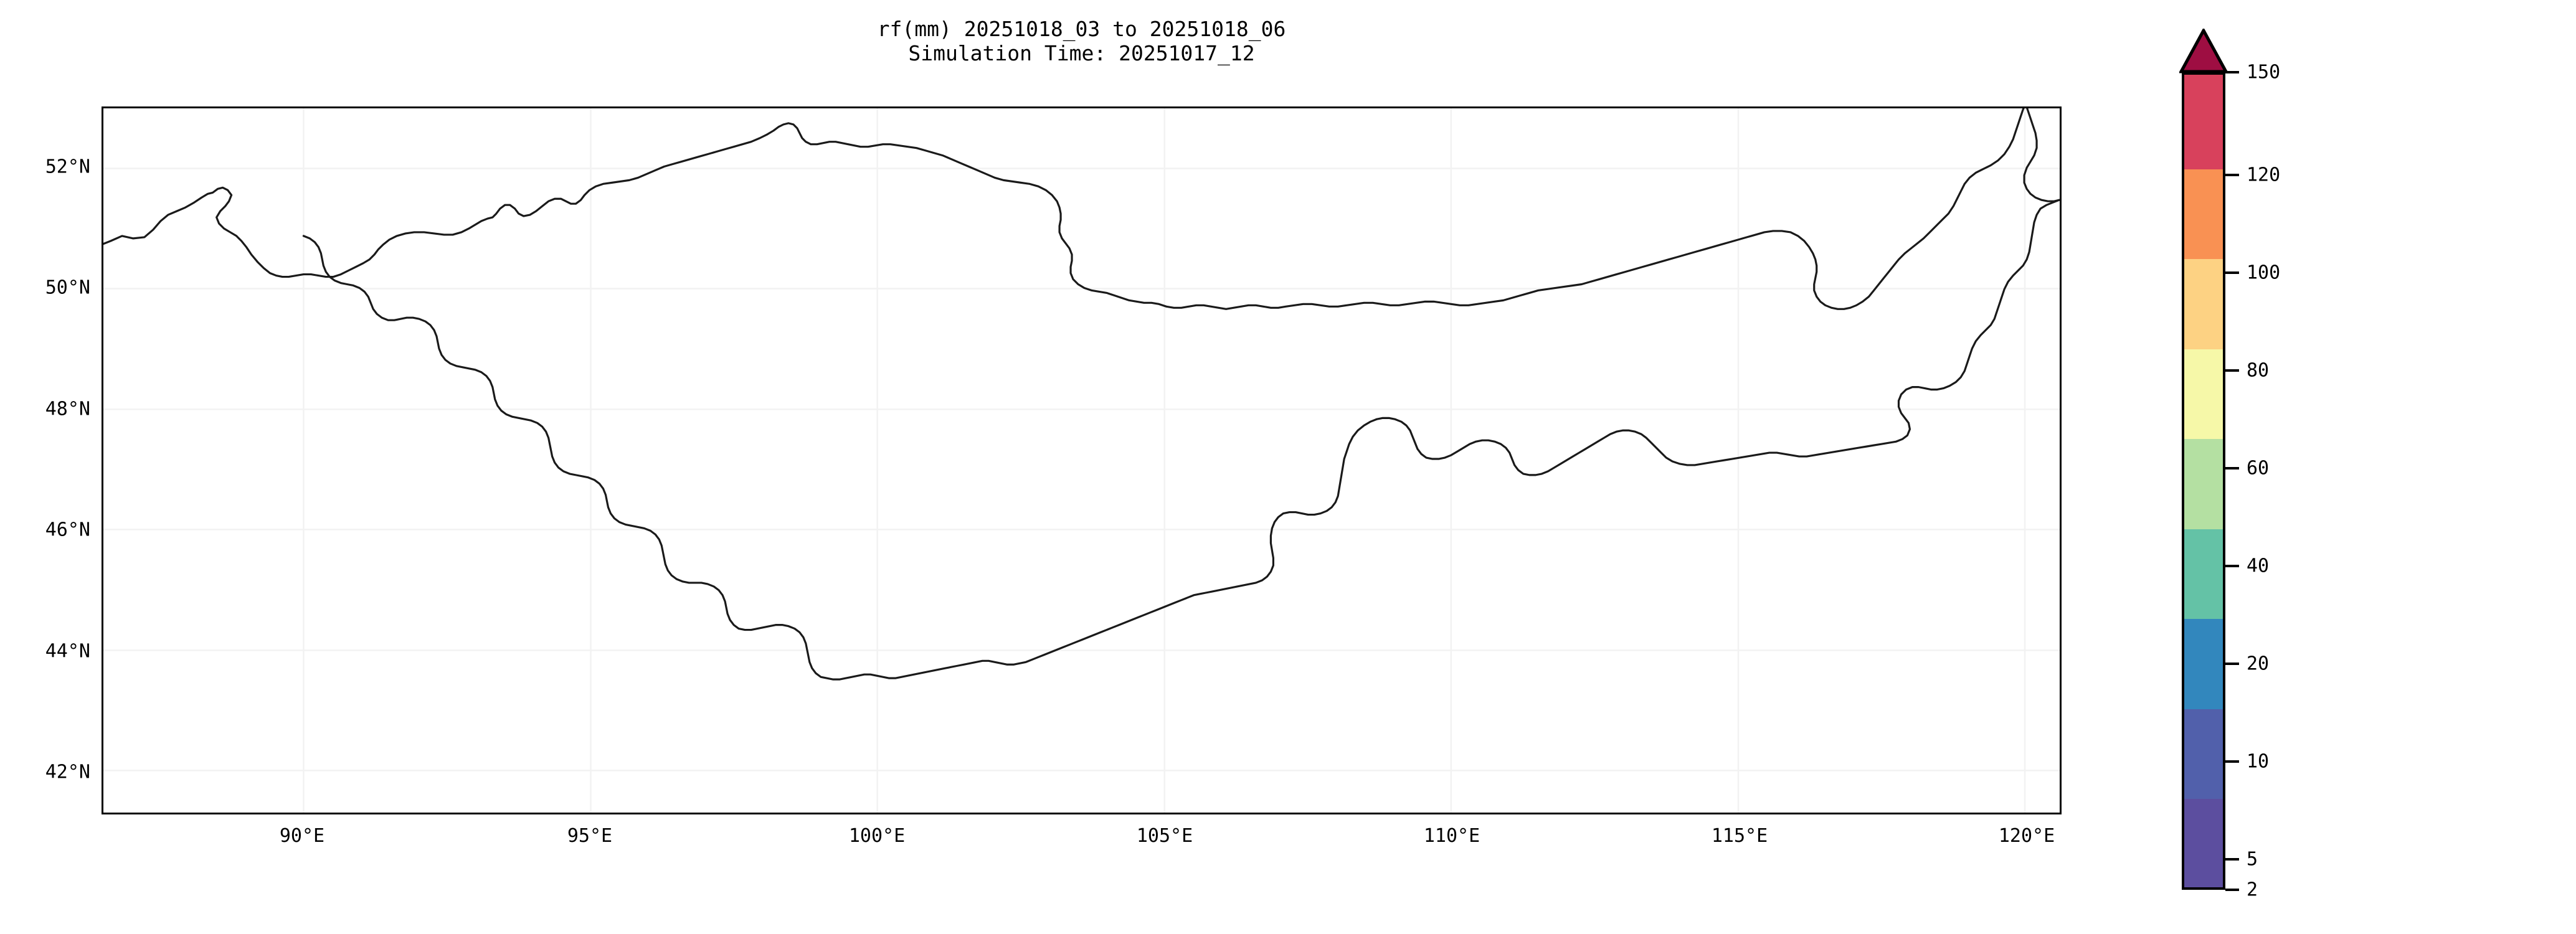  Describe the element at coordinates (68, 287) in the screenshot. I see `y-tick-50N: 50°N` at that location.